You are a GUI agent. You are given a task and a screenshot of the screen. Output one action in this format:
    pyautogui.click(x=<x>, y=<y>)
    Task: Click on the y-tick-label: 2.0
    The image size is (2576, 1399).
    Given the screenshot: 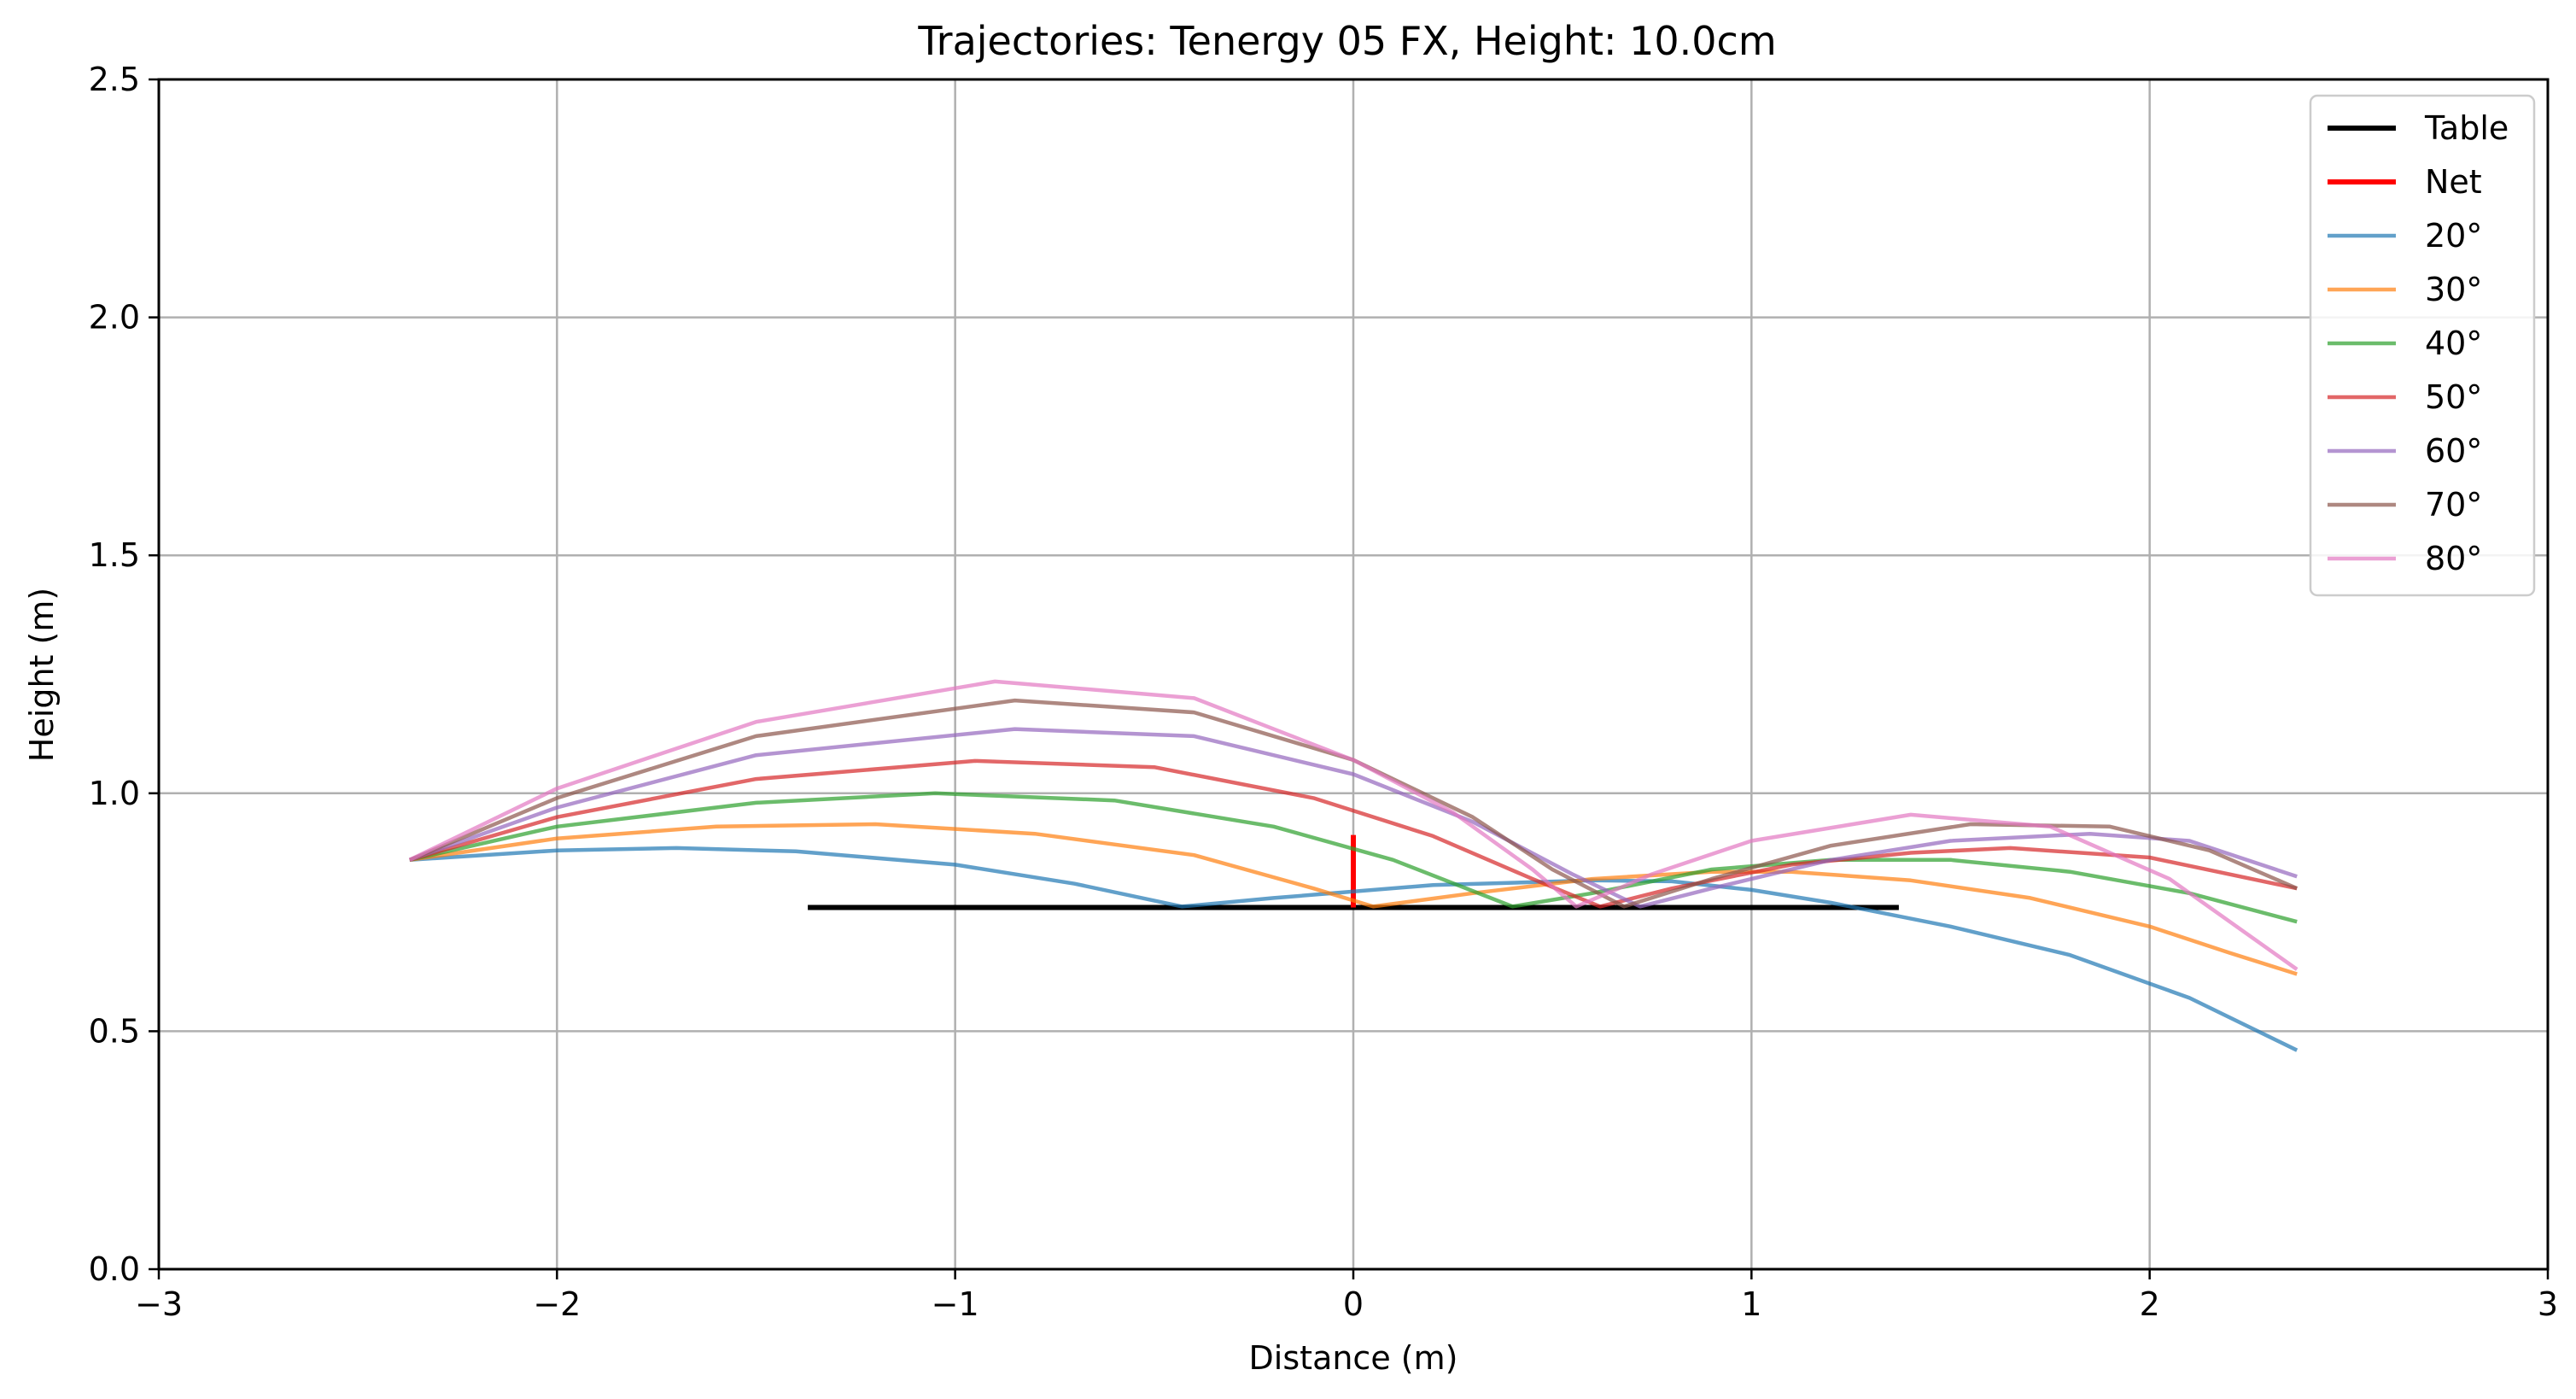 What is the action you would take?
    pyautogui.click(x=115, y=318)
    